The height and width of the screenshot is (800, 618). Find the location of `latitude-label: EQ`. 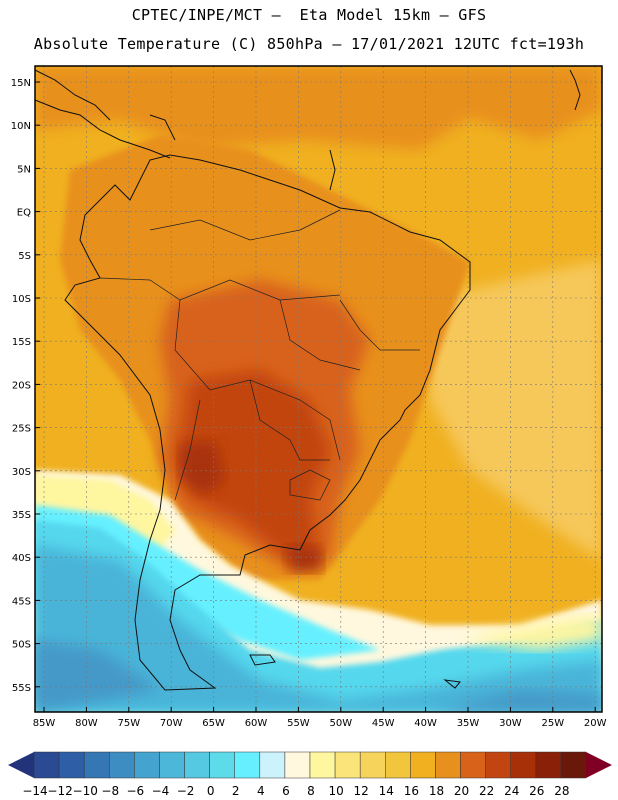

latitude-label: EQ is located at coordinates (24, 213).